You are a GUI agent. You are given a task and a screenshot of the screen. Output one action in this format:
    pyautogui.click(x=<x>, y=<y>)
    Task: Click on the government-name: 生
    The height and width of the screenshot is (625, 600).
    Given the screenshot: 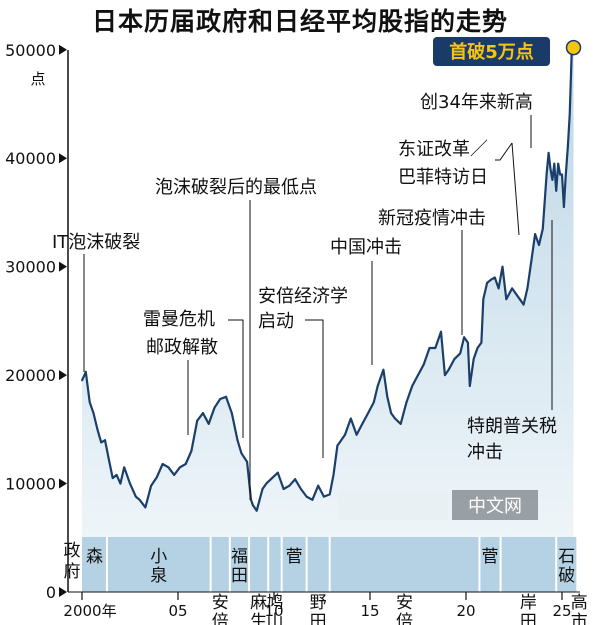 What is the action you would take?
    pyautogui.click(x=258, y=618)
    